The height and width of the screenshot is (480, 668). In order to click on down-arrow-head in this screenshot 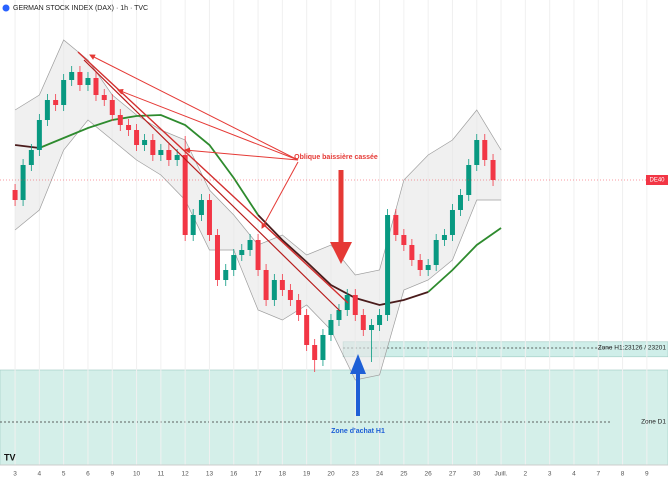, I will do `click(341, 253)`.